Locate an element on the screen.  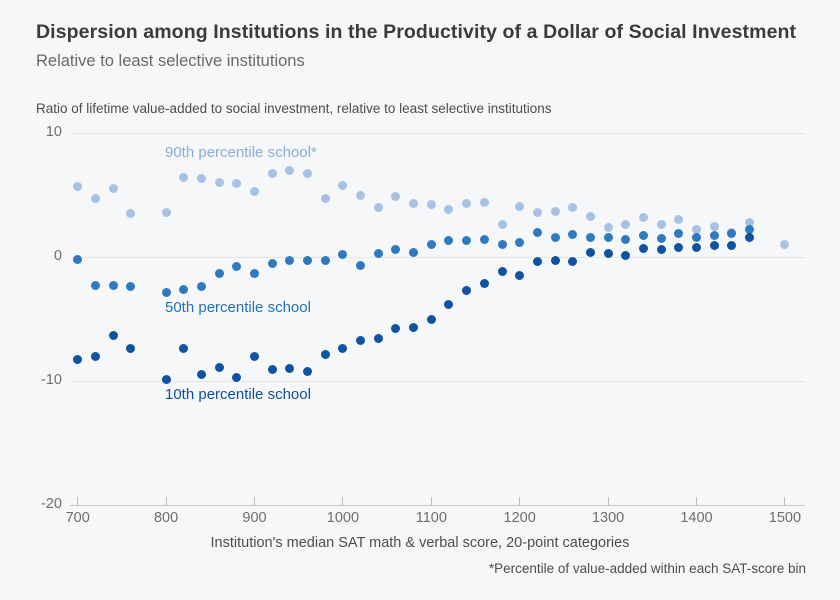
x-tick-label-1300: 1300 is located at coordinates (608, 518).